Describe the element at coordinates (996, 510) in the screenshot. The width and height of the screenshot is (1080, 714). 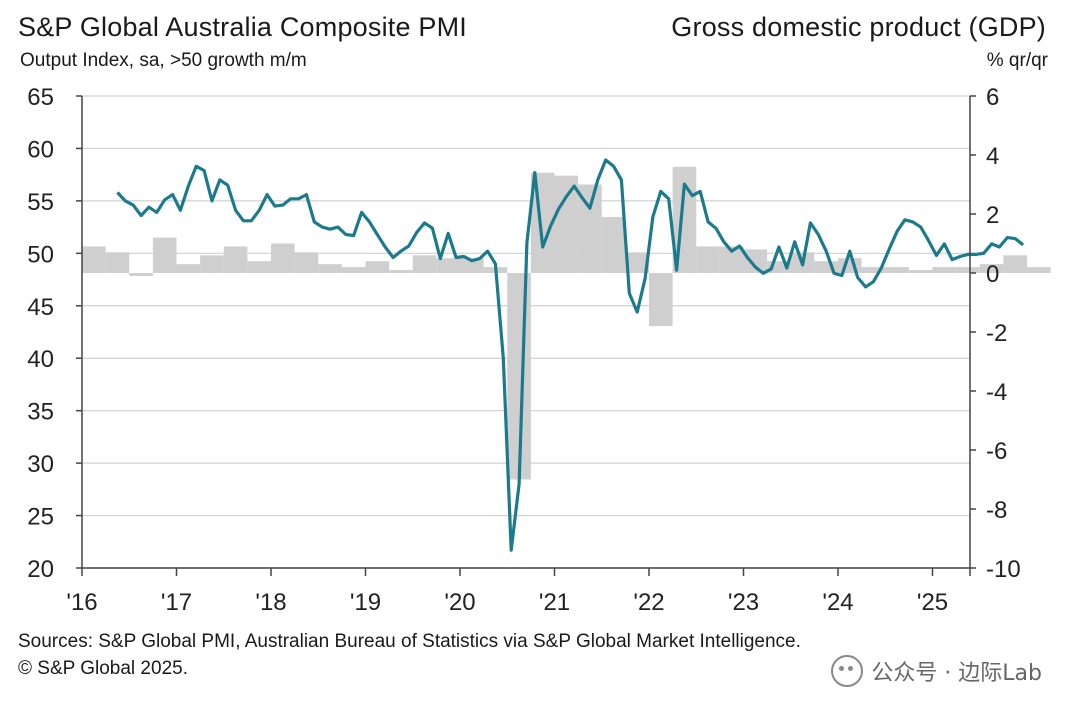
I see `right-tick-label: -8` at that location.